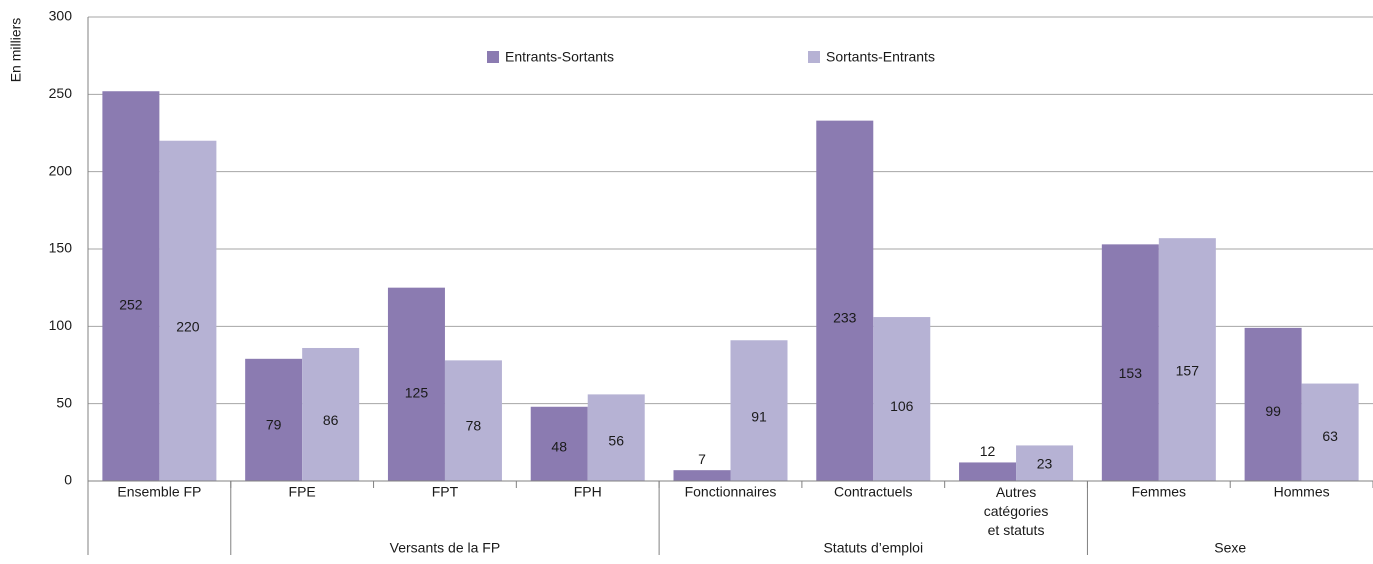  I want to click on x-tick-label: Ensemble FP, so click(159, 492).